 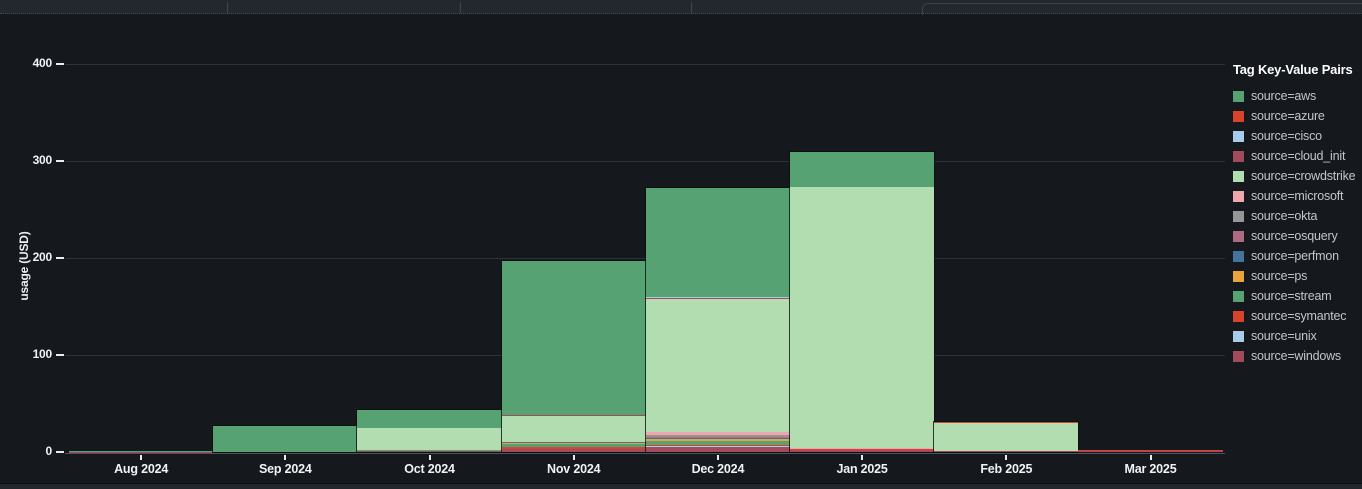 I want to click on x-tick-label: Oct 2024, so click(x=429, y=469).